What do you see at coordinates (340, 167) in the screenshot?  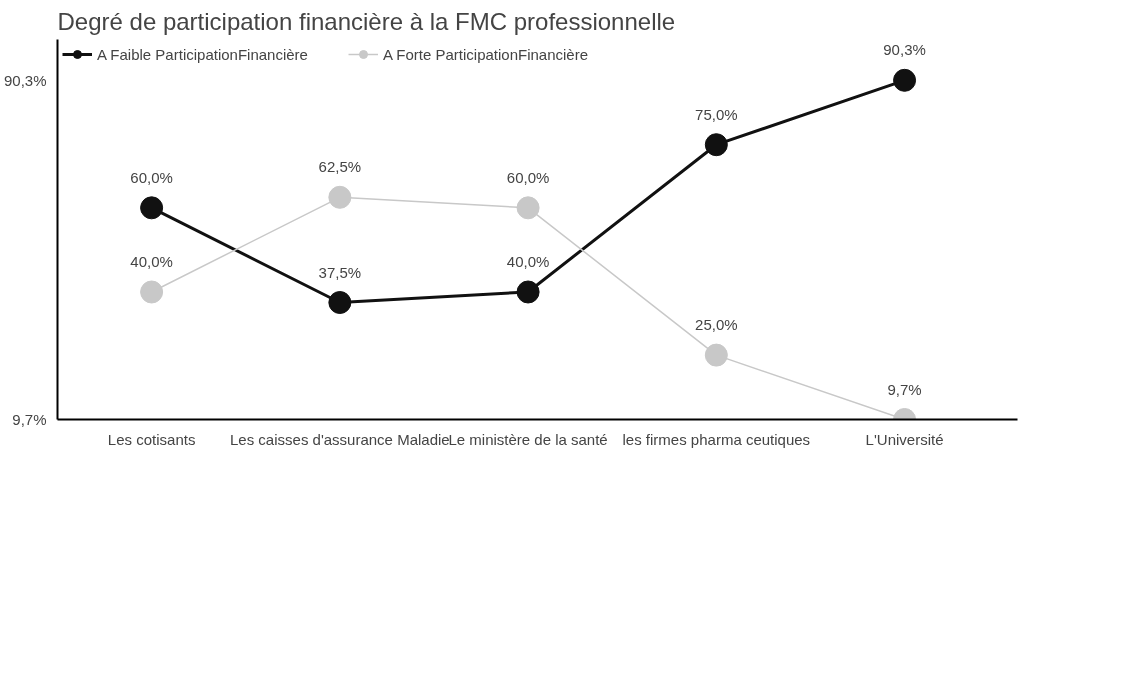 I see `data-label: 62,5%` at bounding box center [340, 167].